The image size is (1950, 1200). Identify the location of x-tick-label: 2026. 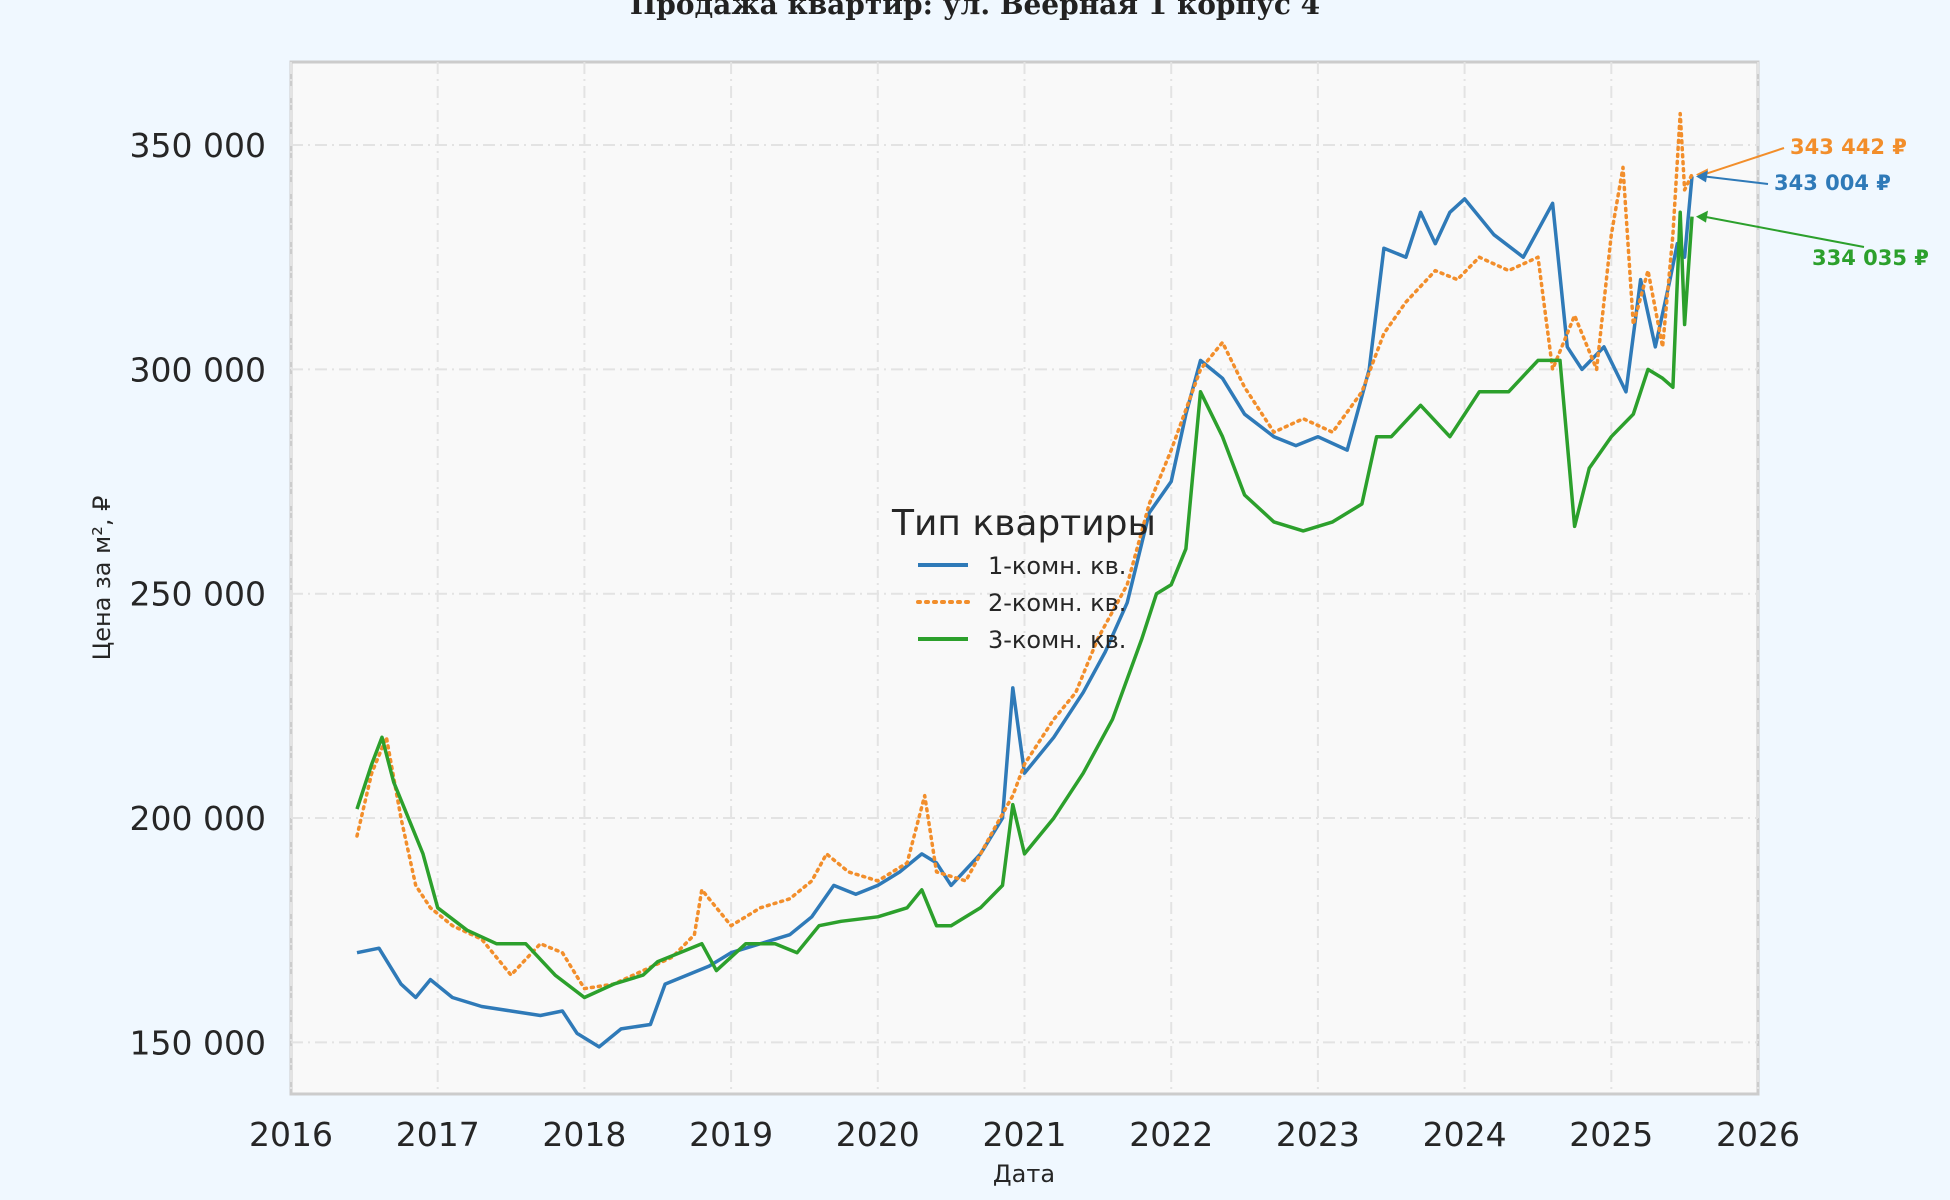
(1758, 1134).